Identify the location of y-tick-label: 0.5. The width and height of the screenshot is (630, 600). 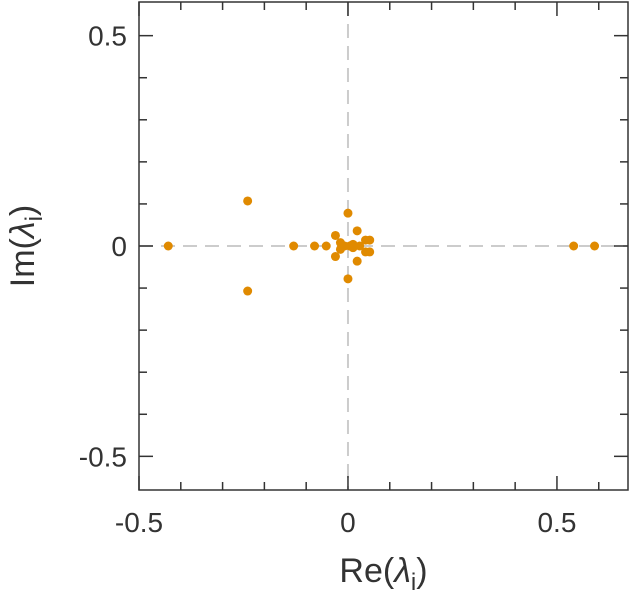
(107, 36).